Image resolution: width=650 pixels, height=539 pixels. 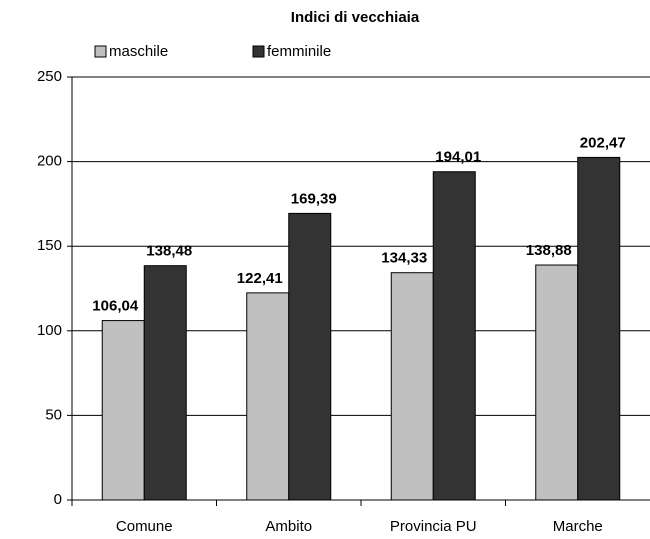 I want to click on legend-label: maschile, so click(x=138, y=51).